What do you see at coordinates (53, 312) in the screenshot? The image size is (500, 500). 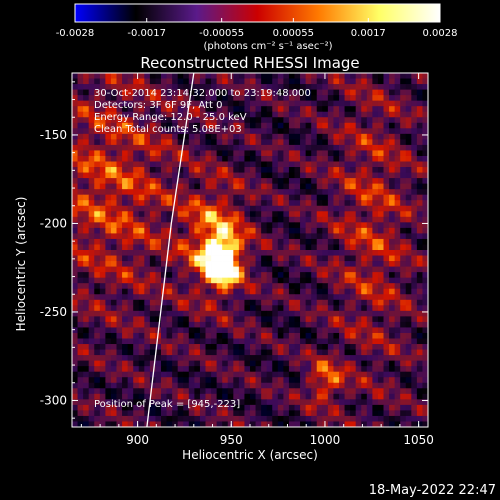 I see `y-tick-label: -250` at bounding box center [53, 312].